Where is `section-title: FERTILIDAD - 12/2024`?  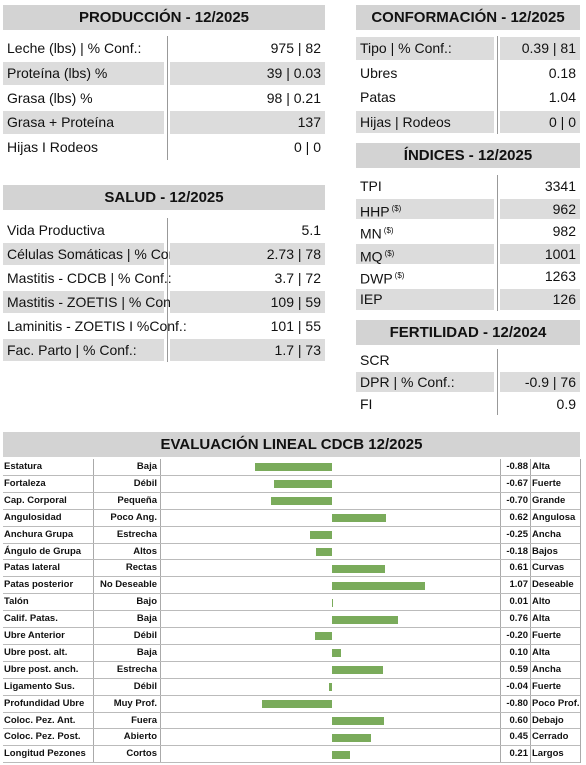 section-title: FERTILIDAD - 12/2024 is located at coordinates (468, 332).